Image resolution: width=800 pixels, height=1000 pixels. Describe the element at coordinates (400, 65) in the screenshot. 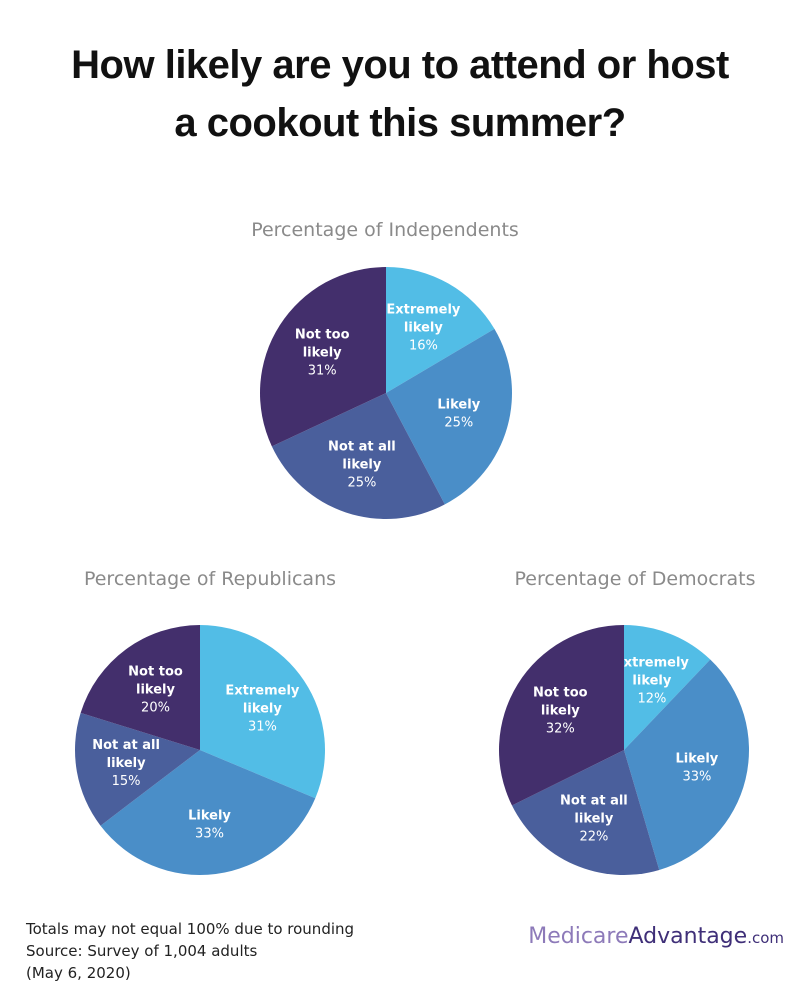

I see `headline-line-1: How likely are you to attend or host` at that location.